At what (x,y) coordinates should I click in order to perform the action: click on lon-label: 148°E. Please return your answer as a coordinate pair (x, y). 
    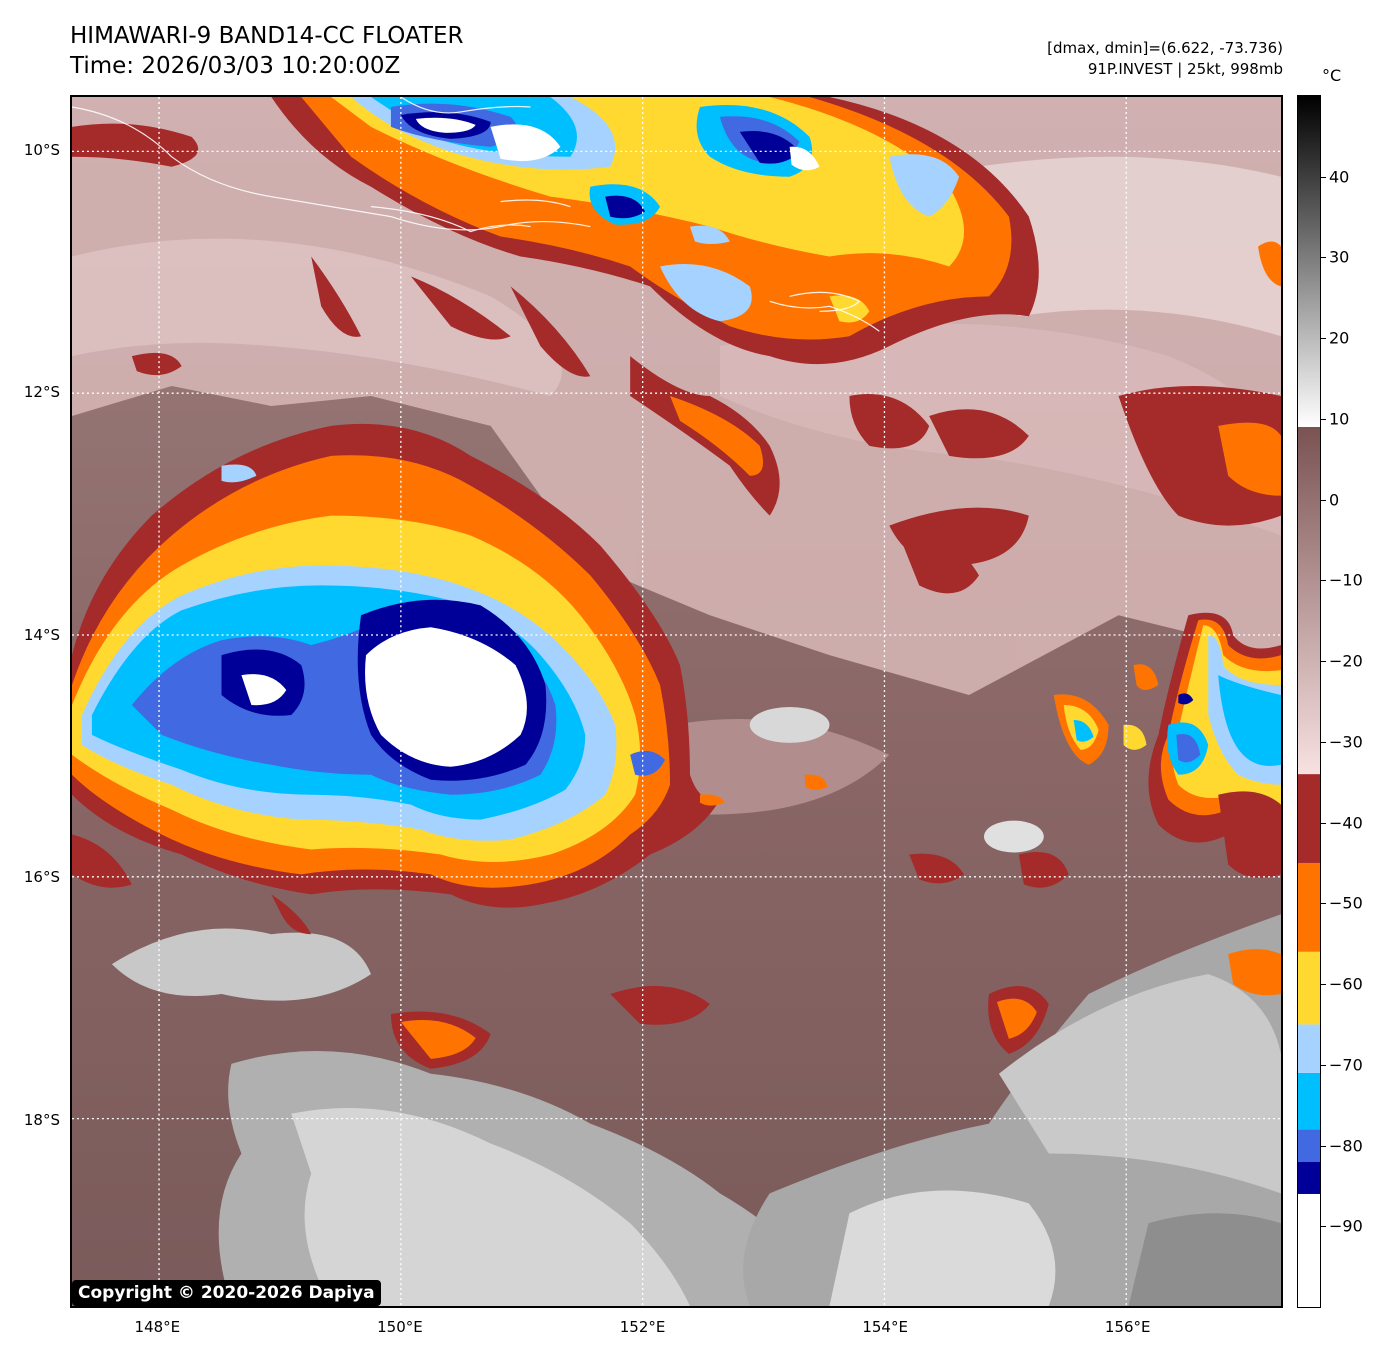
    Looking at the image, I should click on (157, 1327).